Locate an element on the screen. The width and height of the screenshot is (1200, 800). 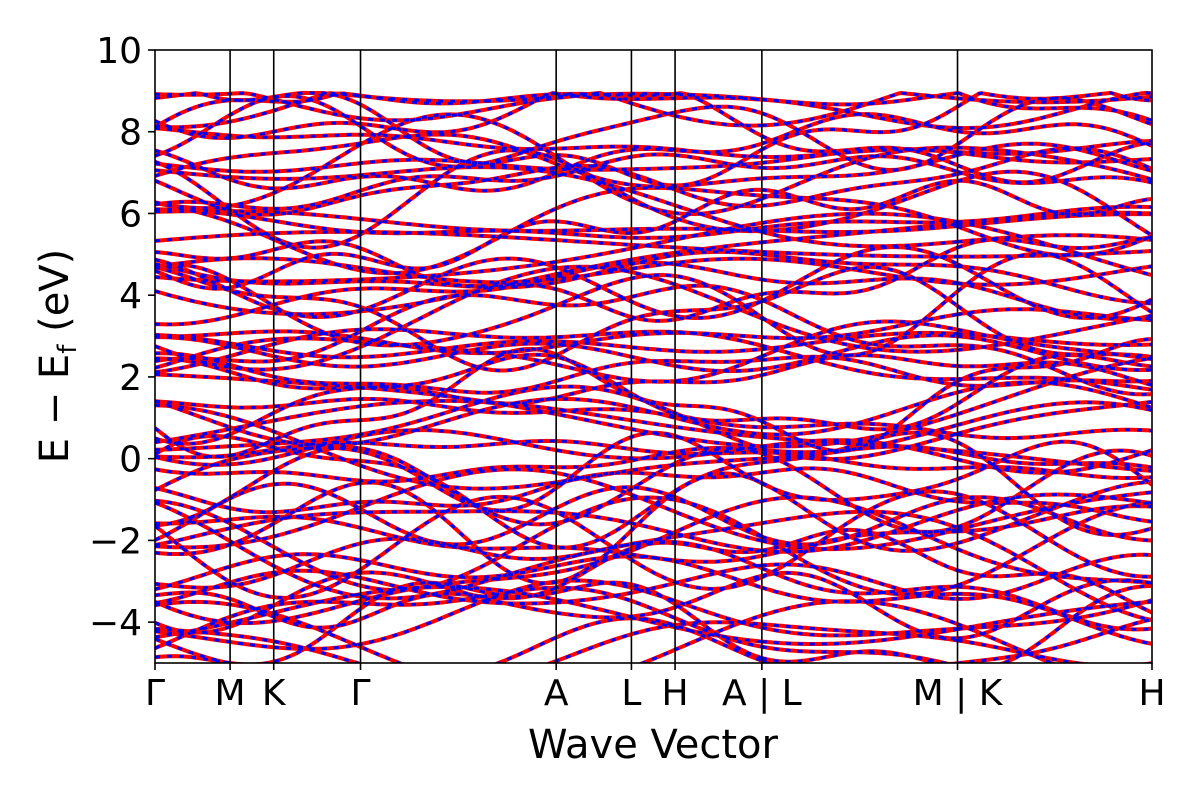
y-tick-label: 6 is located at coordinates (130, 214).